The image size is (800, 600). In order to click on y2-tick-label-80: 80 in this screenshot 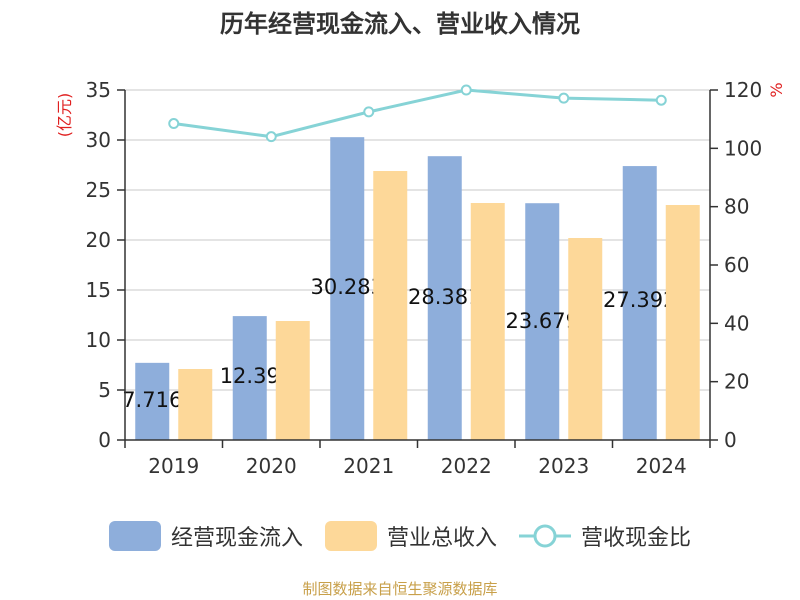, I will do `click(736, 207)`.